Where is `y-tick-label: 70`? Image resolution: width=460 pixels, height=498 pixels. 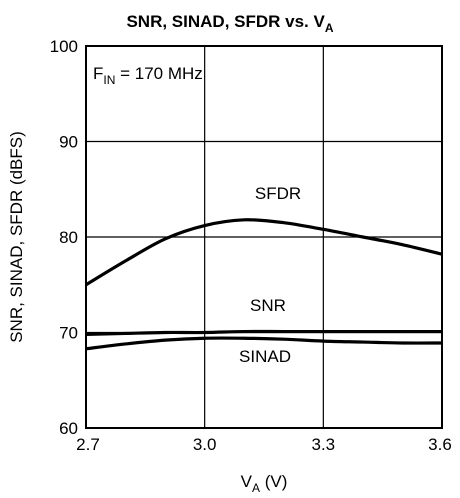
y-tick-label: 70 is located at coordinates (68, 333).